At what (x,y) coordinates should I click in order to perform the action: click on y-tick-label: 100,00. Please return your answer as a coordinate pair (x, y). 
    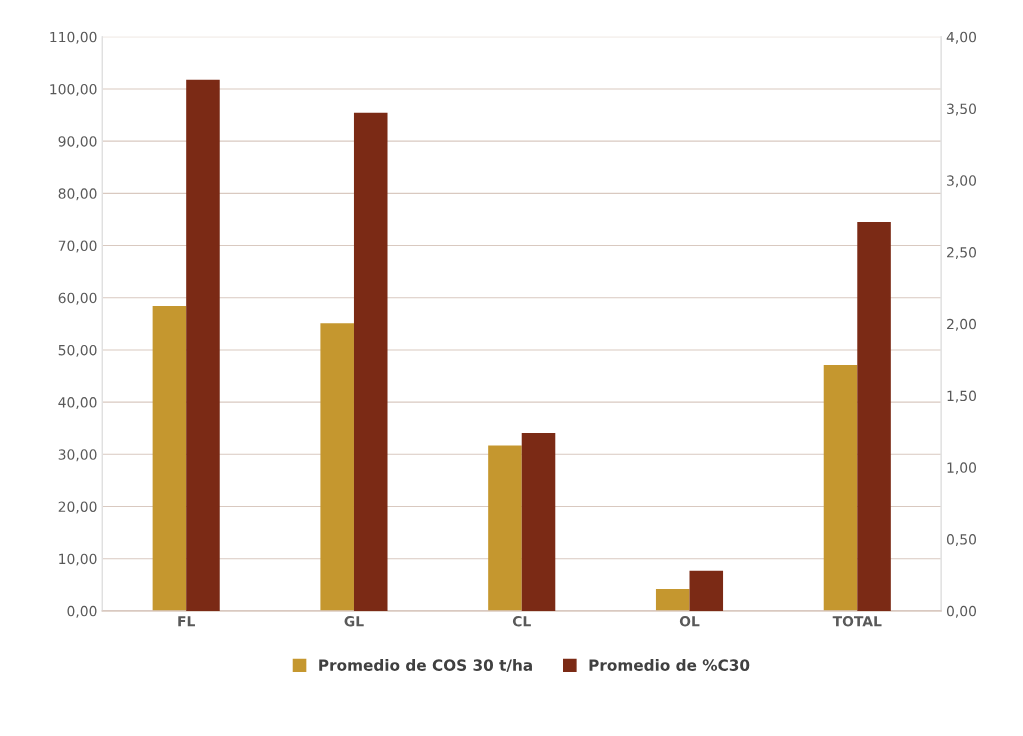
    Looking at the image, I should click on (73, 89).